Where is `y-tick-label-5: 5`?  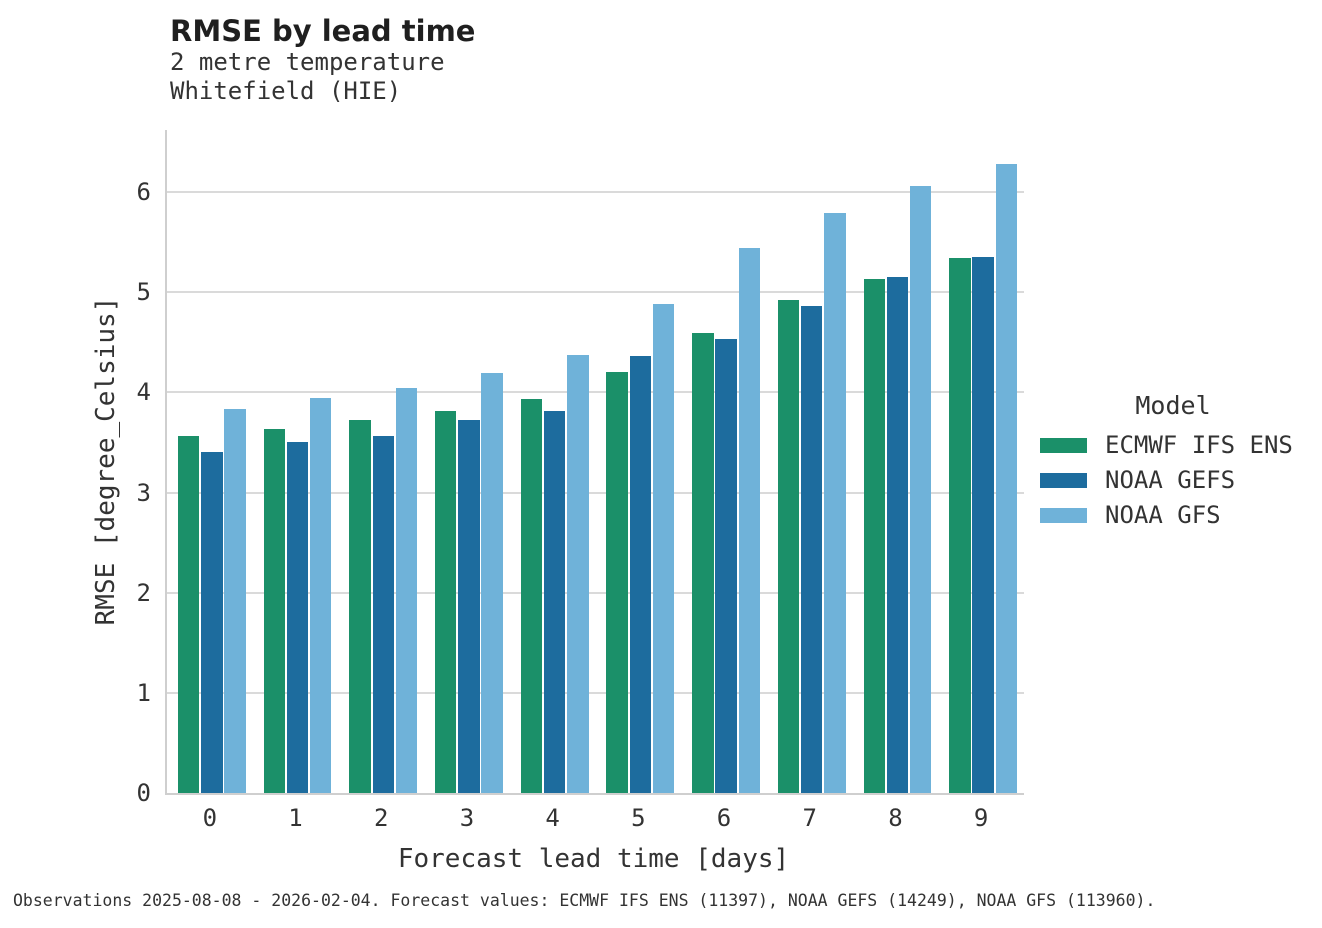 y-tick-label-5: 5 is located at coordinates (143, 292).